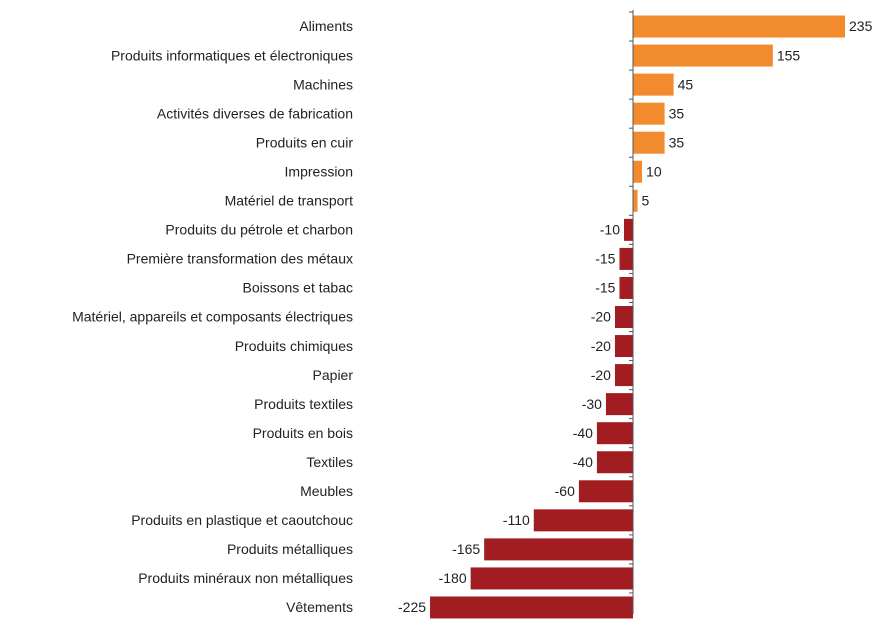  What do you see at coordinates (290, 549) in the screenshot?
I see `category-label: Produits métalliques` at bounding box center [290, 549].